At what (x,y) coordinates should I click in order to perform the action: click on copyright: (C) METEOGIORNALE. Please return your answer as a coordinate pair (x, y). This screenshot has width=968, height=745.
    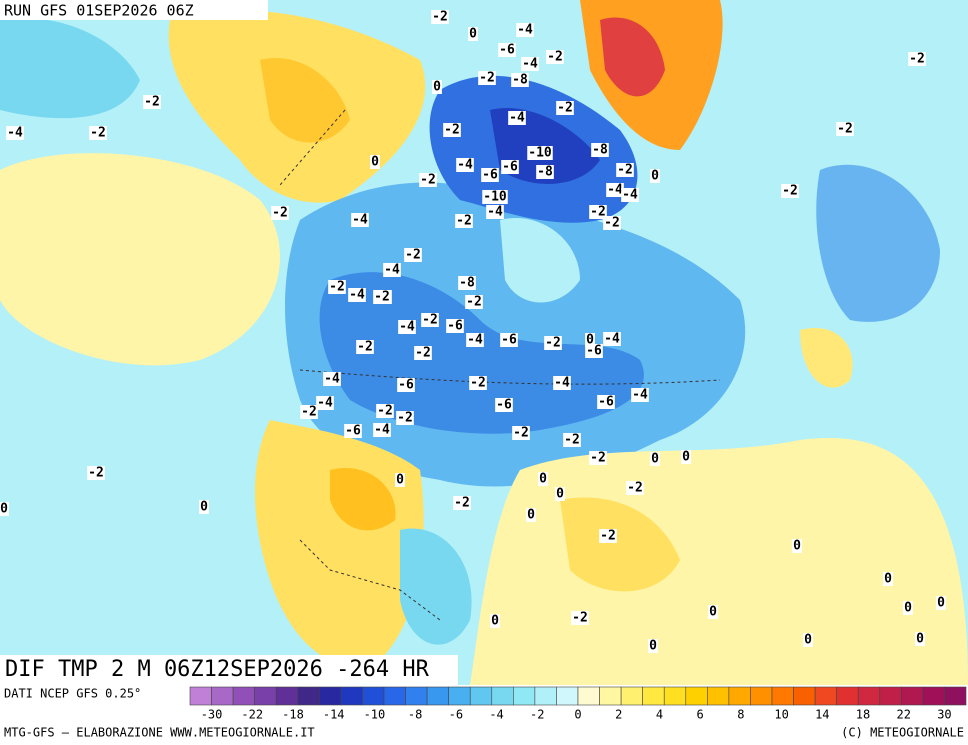
    Looking at the image, I should click on (902, 733).